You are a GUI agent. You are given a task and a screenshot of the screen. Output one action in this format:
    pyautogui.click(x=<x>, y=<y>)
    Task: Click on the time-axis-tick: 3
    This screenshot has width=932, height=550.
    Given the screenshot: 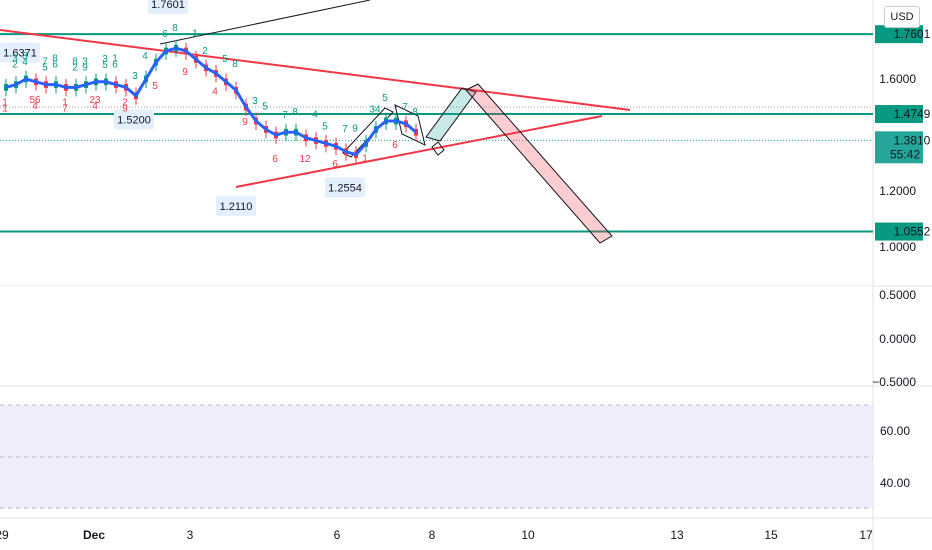 What is the action you would take?
    pyautogui.click(x=190, y=535)
    